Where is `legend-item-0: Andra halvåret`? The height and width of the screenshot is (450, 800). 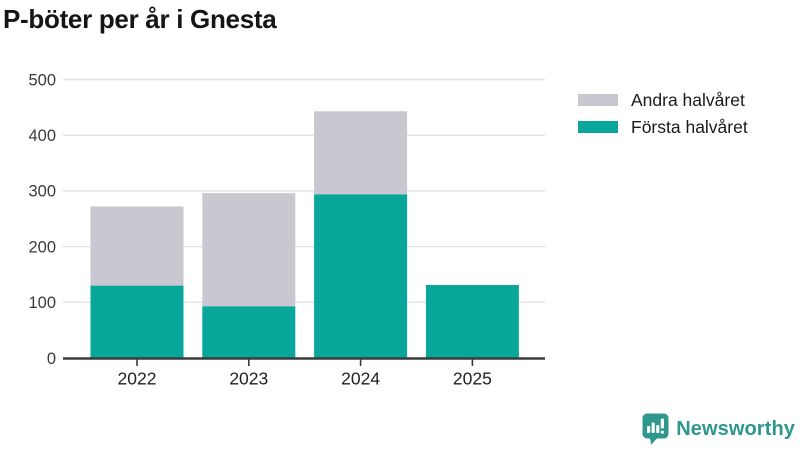 legend-item-0: Andra halvåret is located at coordinates (663, 100).